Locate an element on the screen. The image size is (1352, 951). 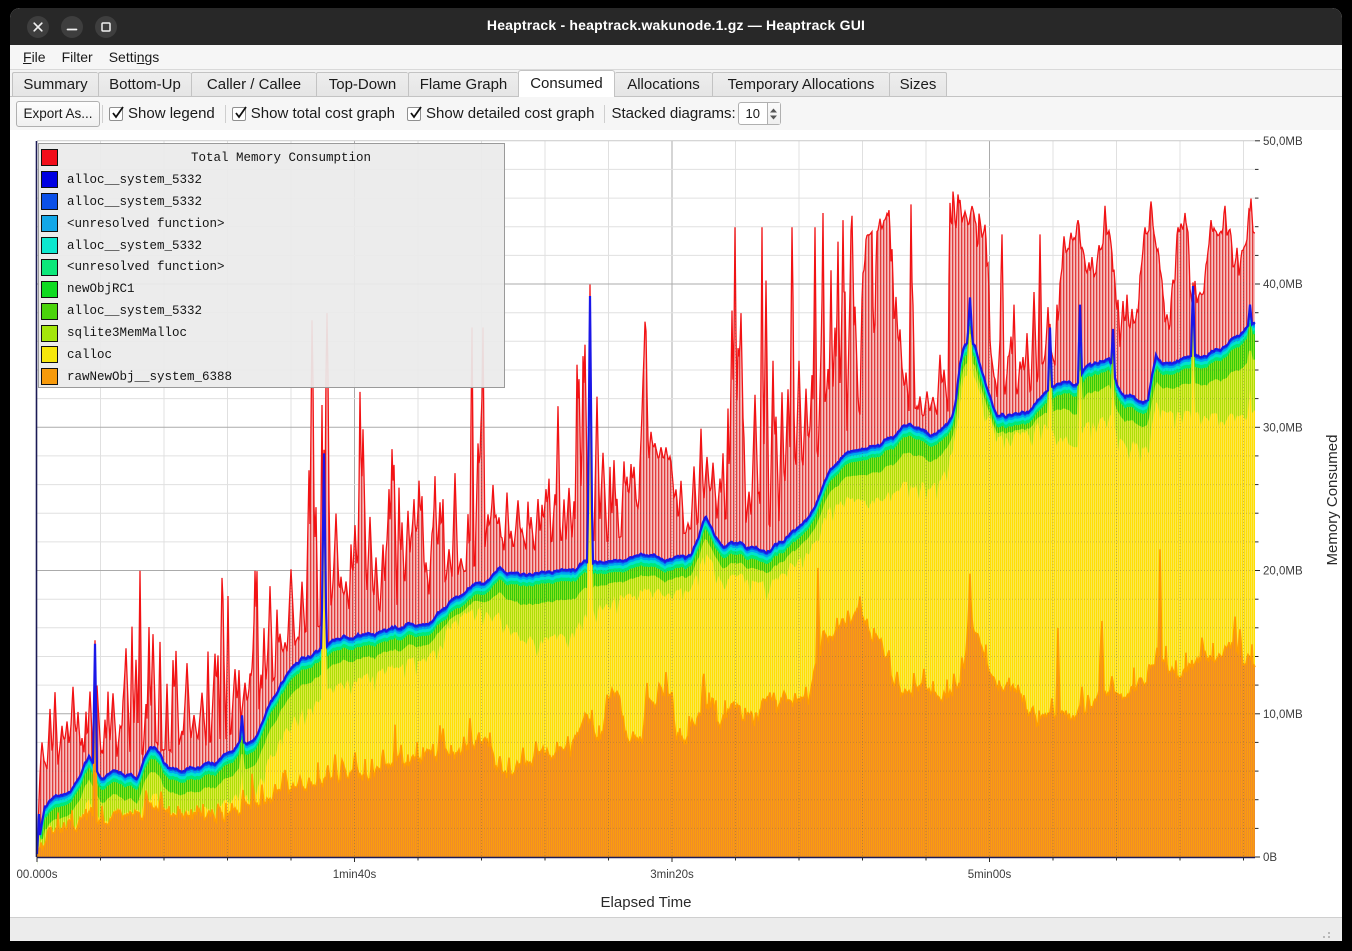
svg-text: 50,0MB is located at coordinates (1283, 142).